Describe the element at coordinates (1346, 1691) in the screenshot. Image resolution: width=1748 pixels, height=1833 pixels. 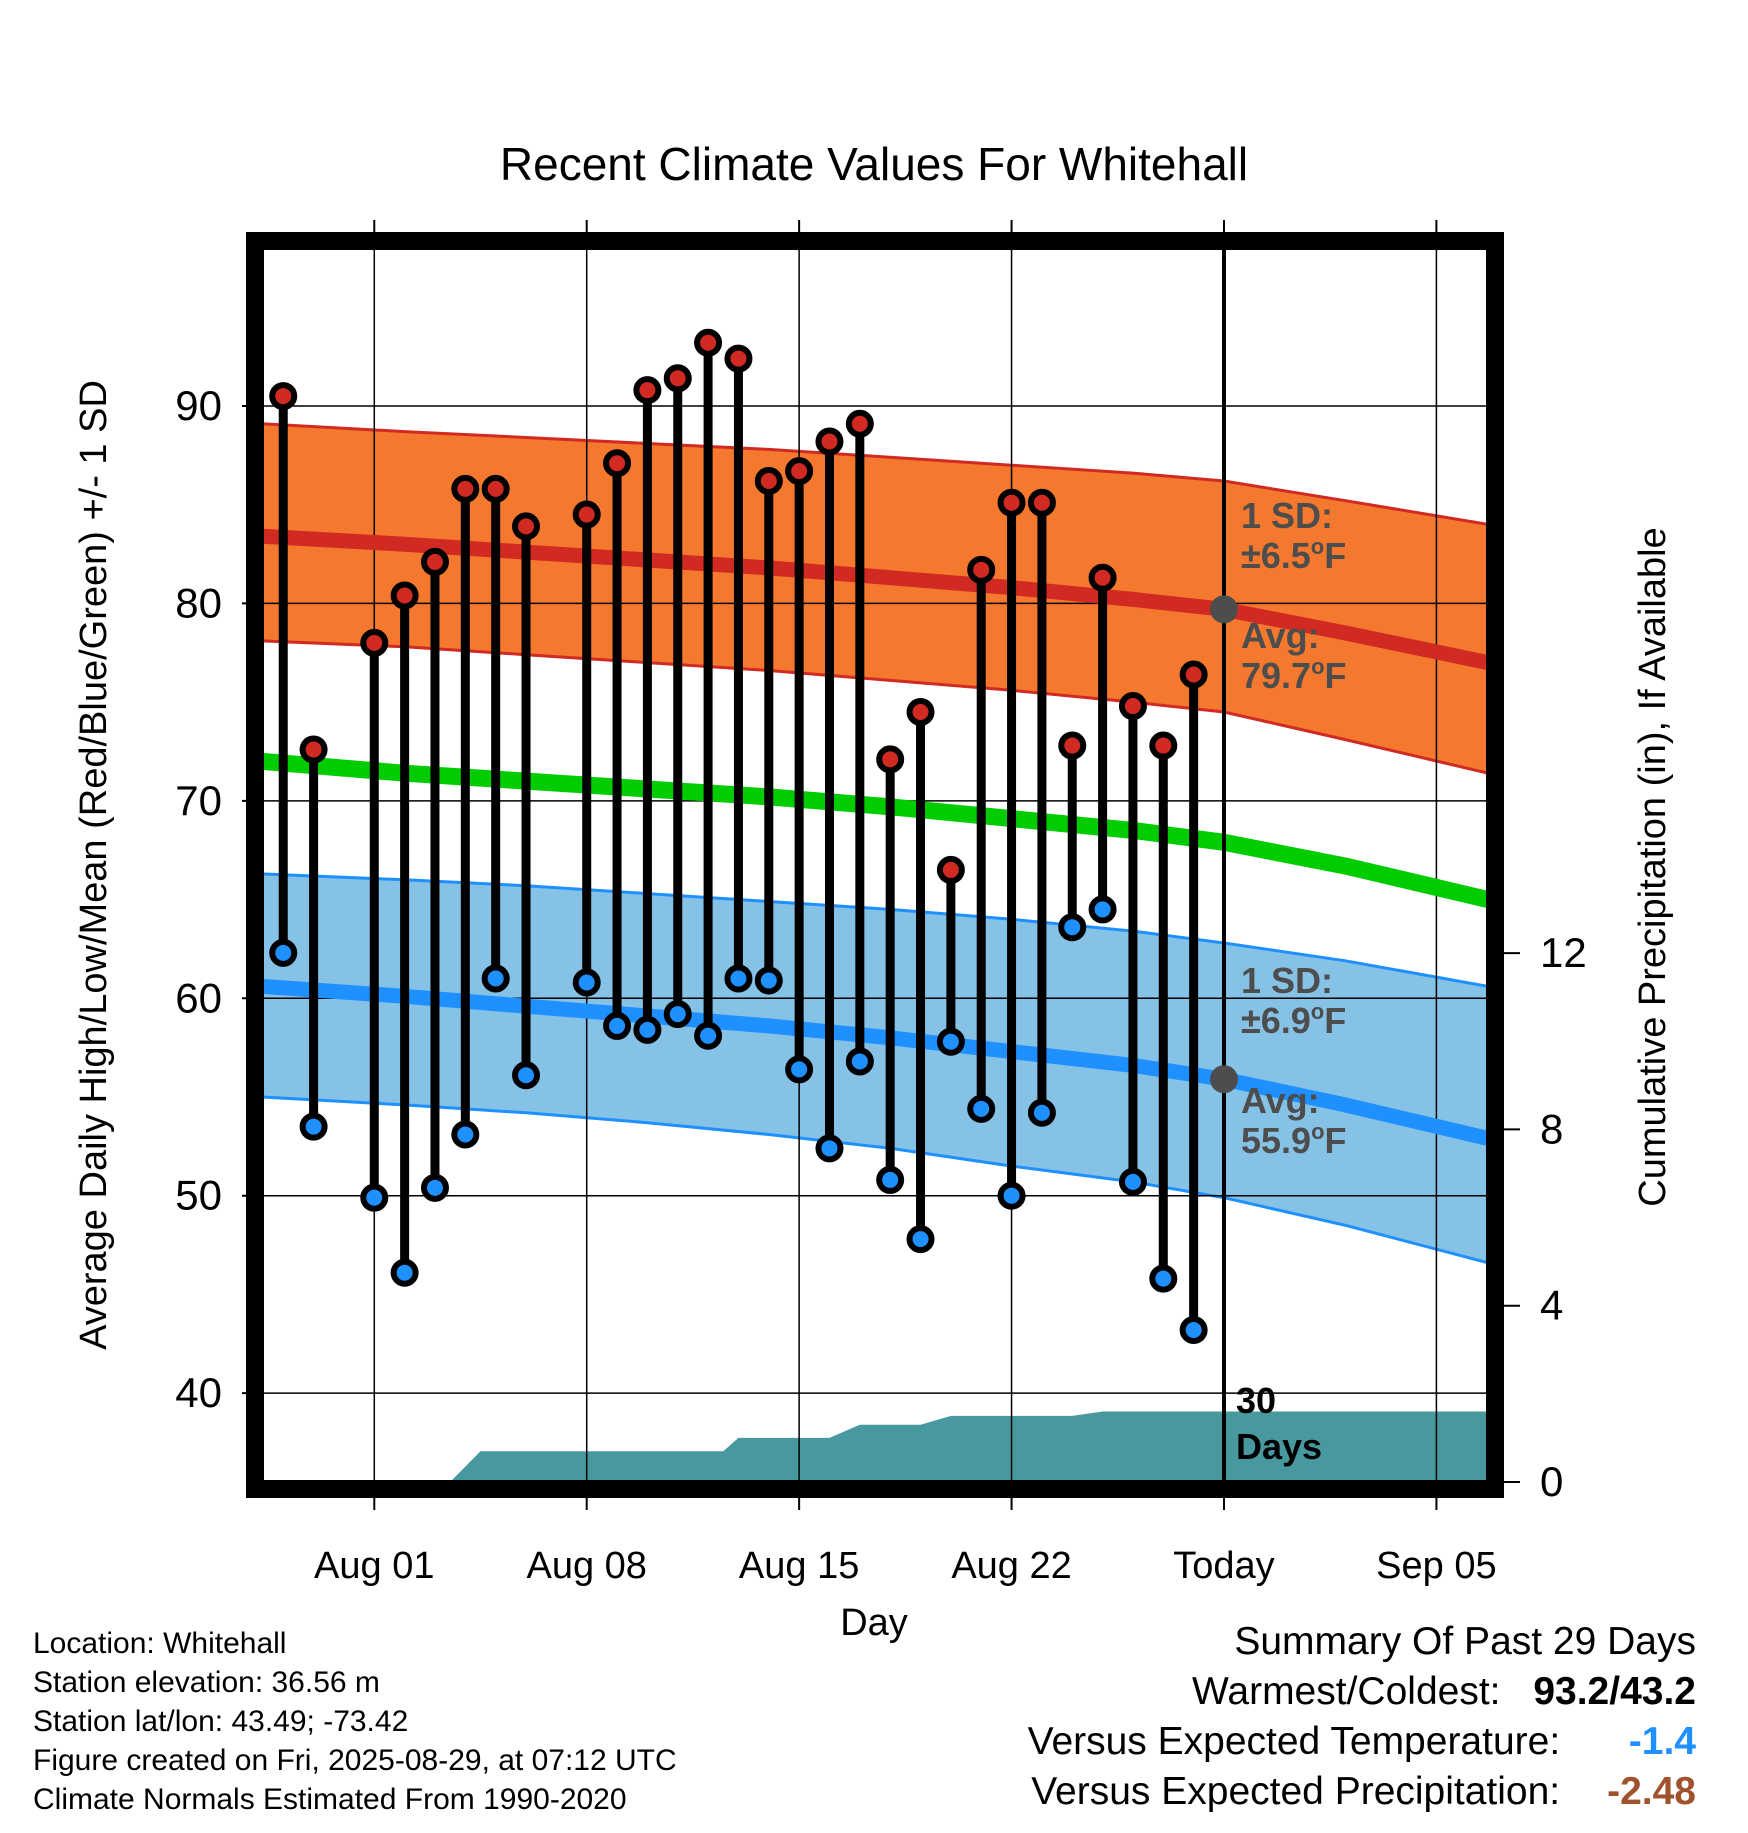
I see `summary-warm-cold-label: Warmest/Coldest:` at that location.